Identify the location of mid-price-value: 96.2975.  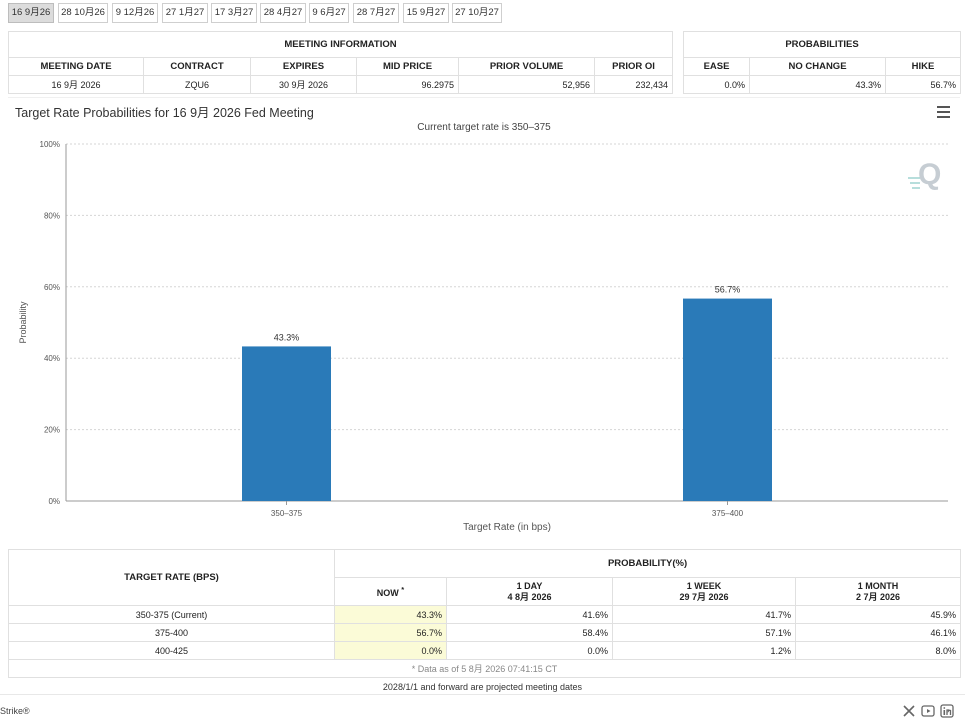
(407, 84).